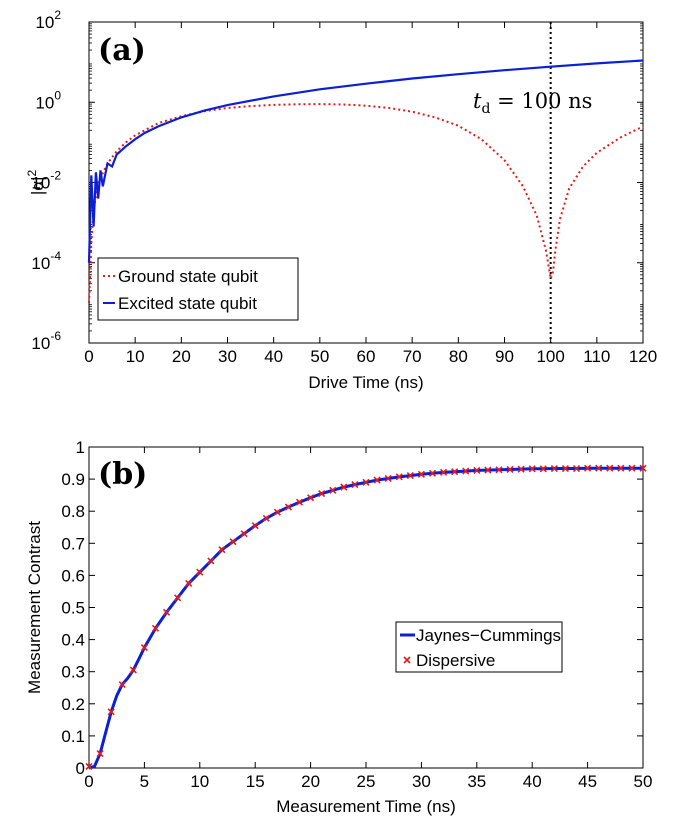  What do you see at coordinates (319, 356) in the screenshot?
I see `x-tick-label-a: 50` at bounding box center [319, 356].